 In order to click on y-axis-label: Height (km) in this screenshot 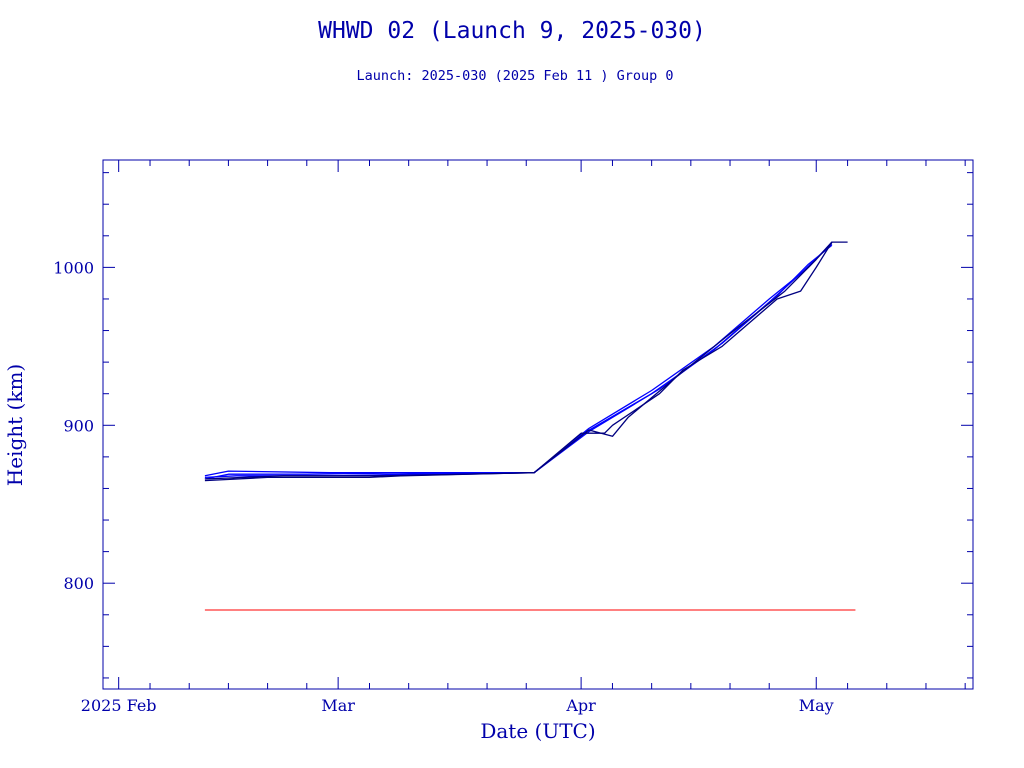, I will do `click(15, 425)`.